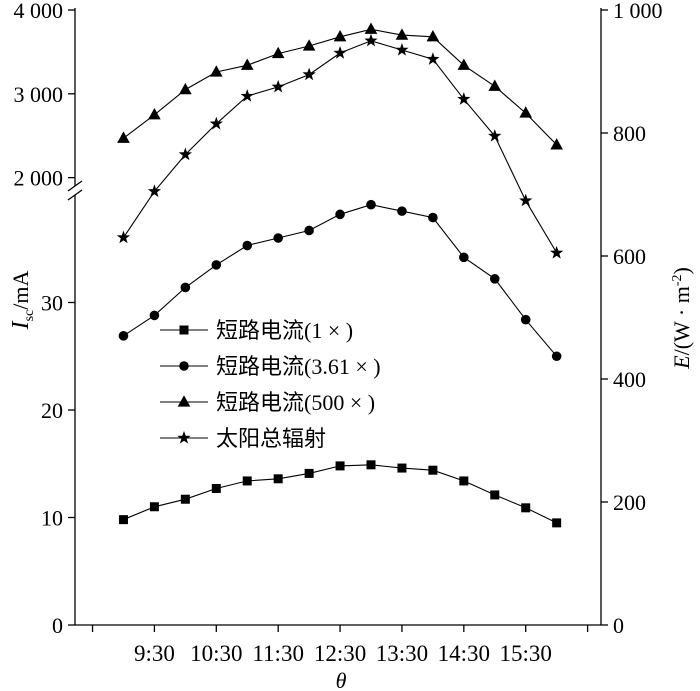  Describe the element at coordinates (184, 366) in the screenshot. I see `legend-circle-marker` at that location.